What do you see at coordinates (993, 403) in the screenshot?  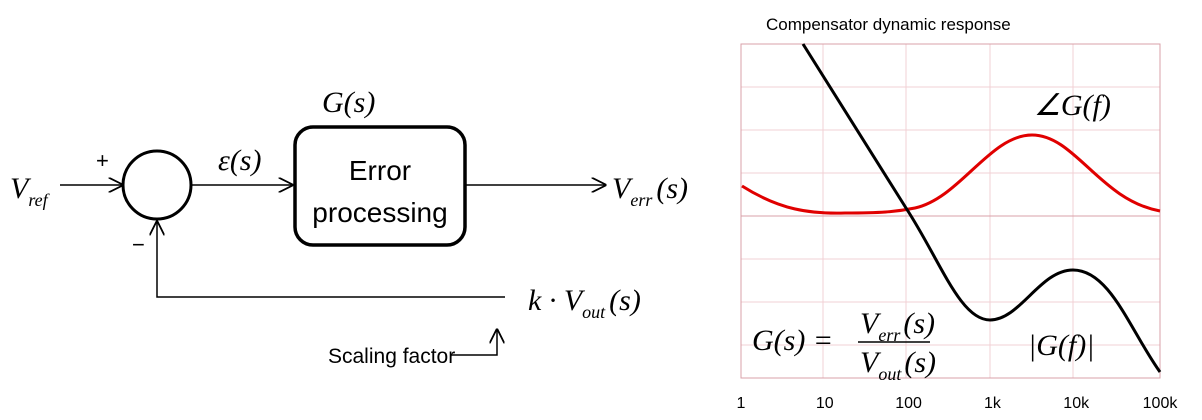 I see `x-tick-label: 1k` at bounding box center [993, 403].